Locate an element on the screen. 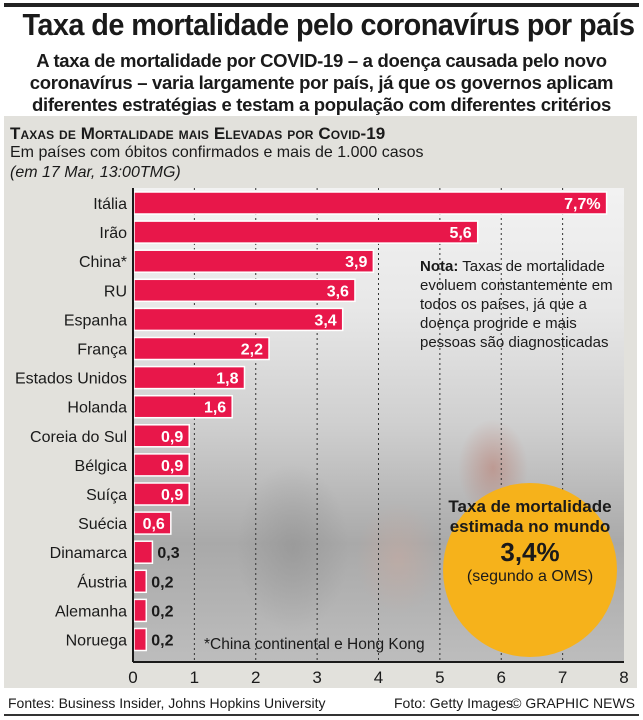 The image size is (643, 720). x-tick-label: 5 is located at coordinates (439, 677).